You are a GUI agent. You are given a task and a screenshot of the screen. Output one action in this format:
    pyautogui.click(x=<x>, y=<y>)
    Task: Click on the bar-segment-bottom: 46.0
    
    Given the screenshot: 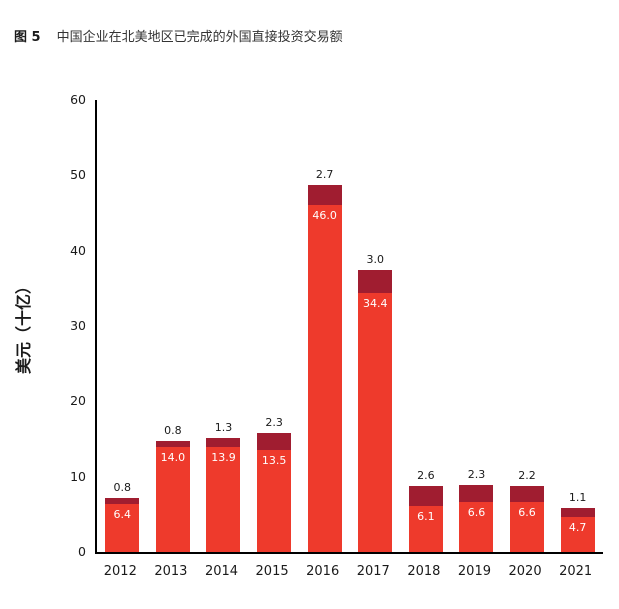 What is the action you would take?
    pyautogui.click(x=324, y=378)
    